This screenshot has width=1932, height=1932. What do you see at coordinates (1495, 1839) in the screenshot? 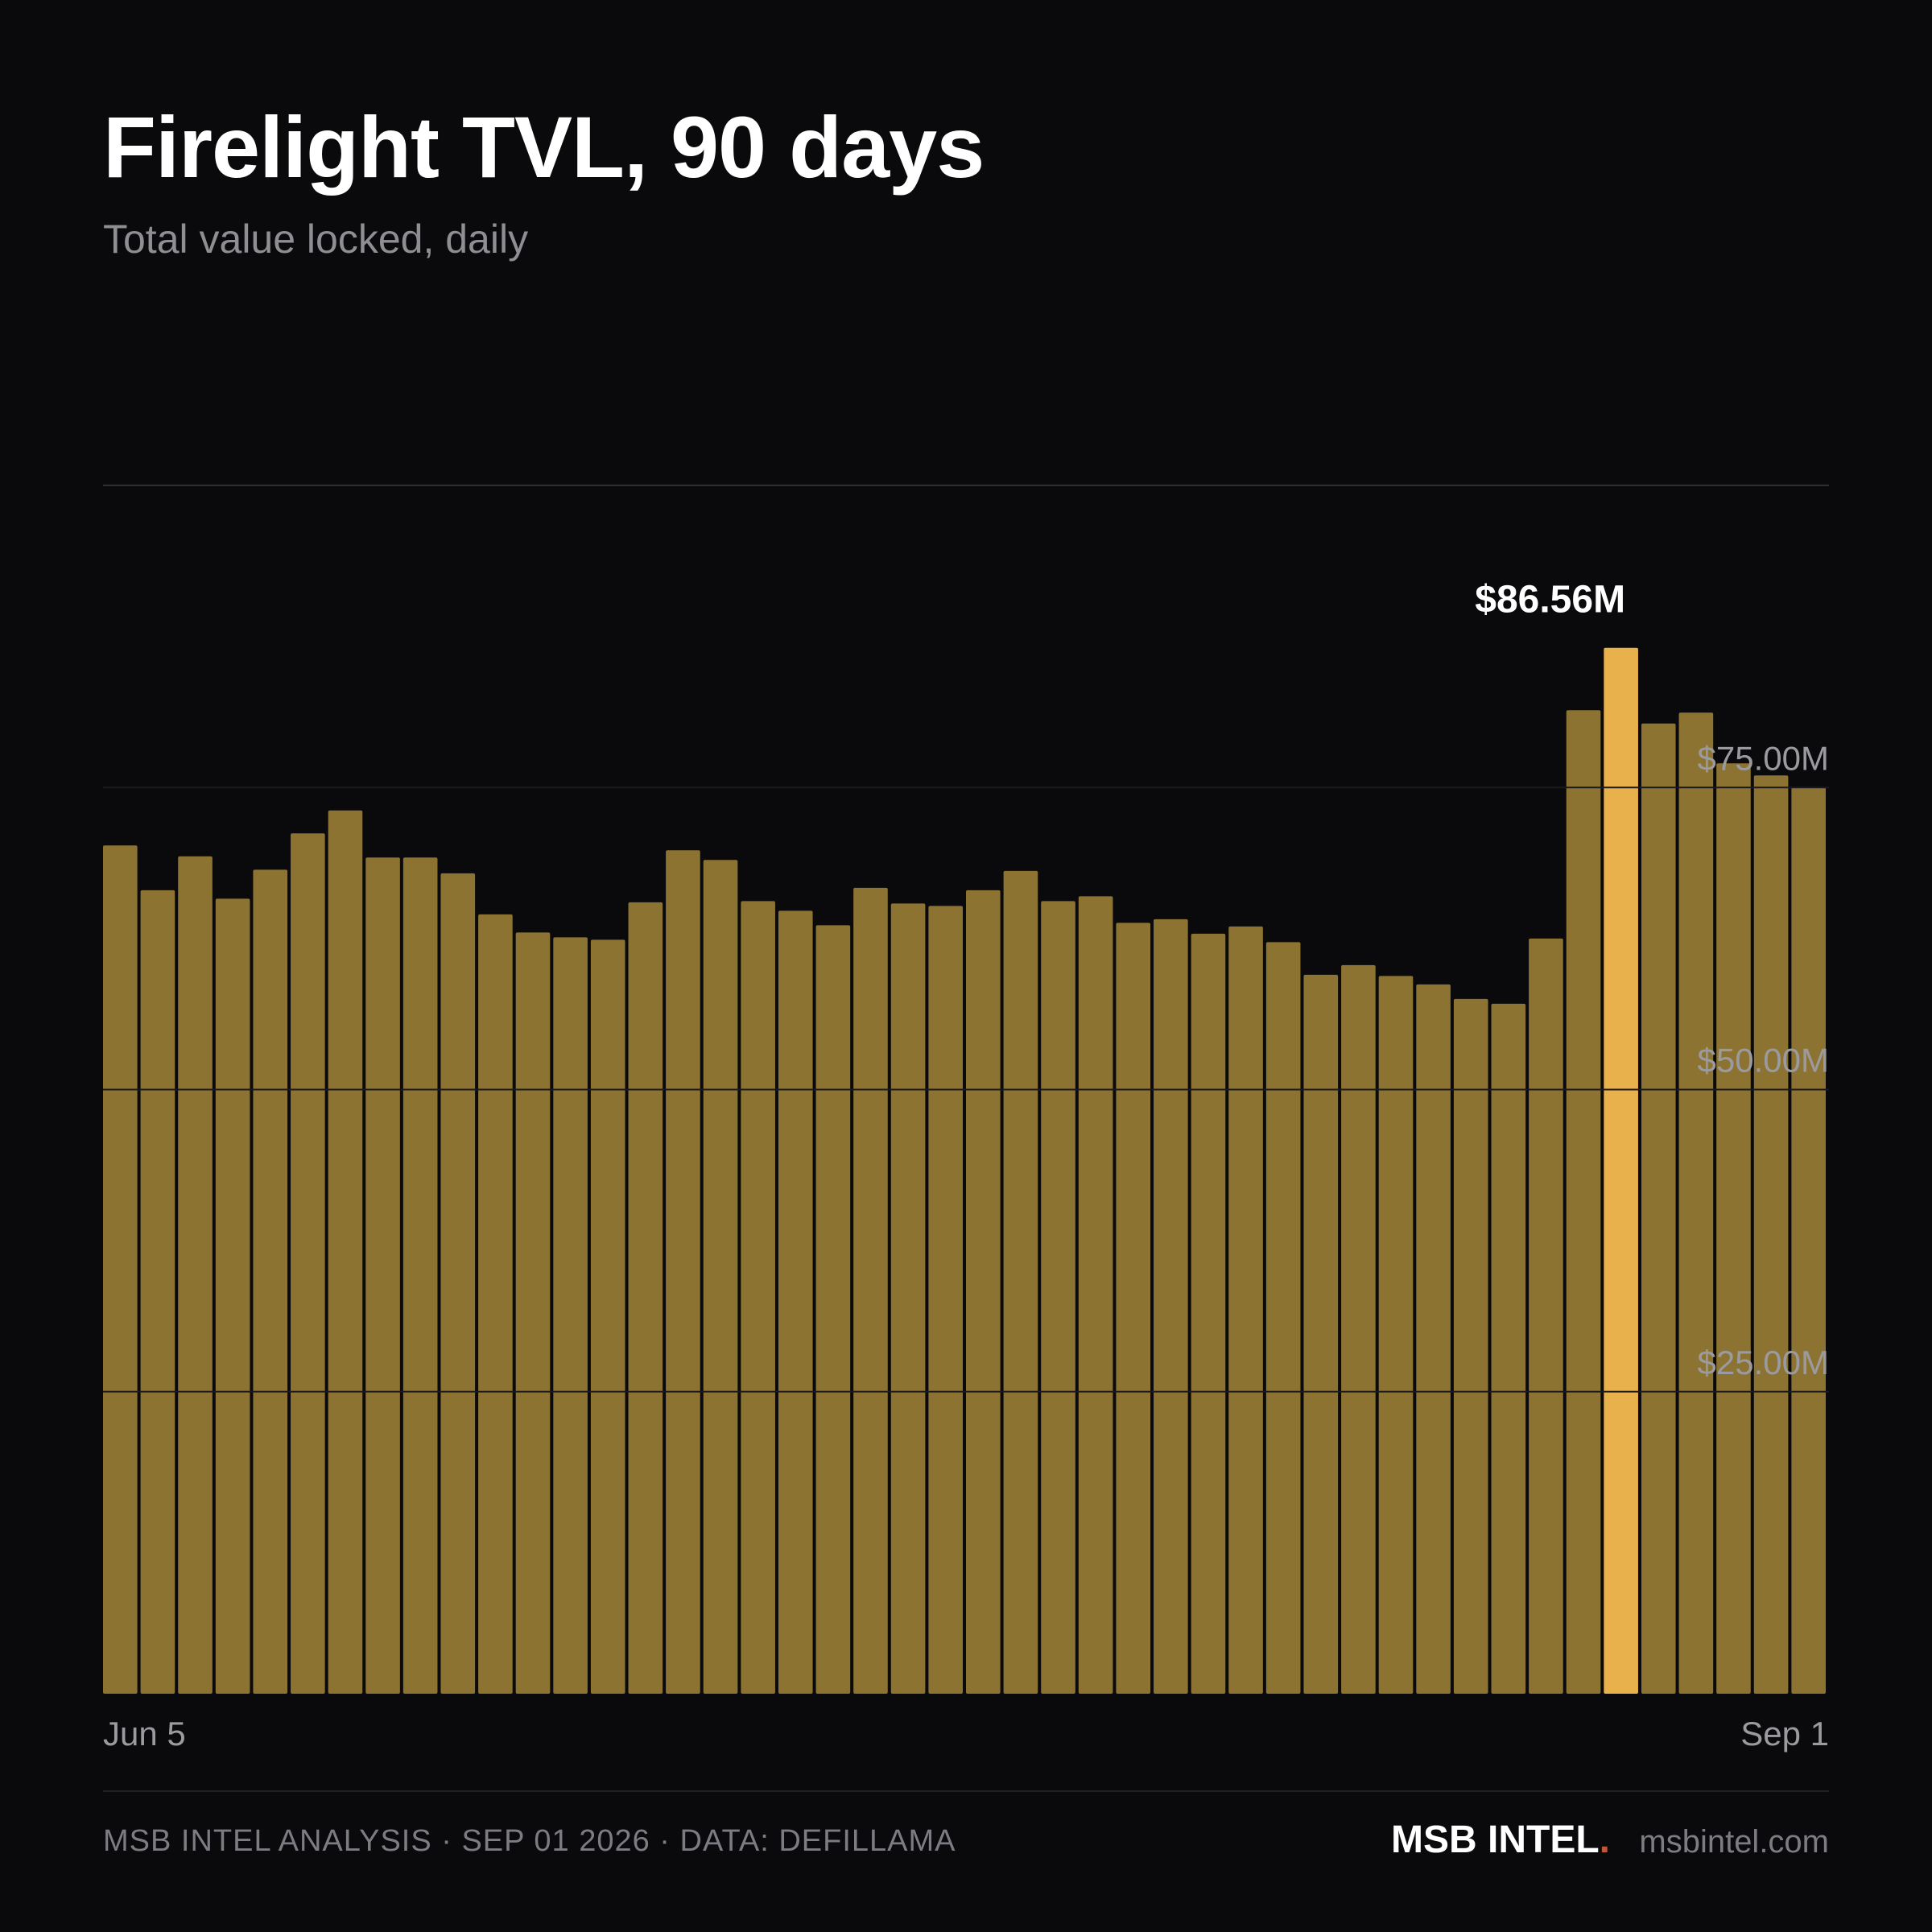
I see `brand-name: MSB INTEL` at bounding box center [1495, 1839].